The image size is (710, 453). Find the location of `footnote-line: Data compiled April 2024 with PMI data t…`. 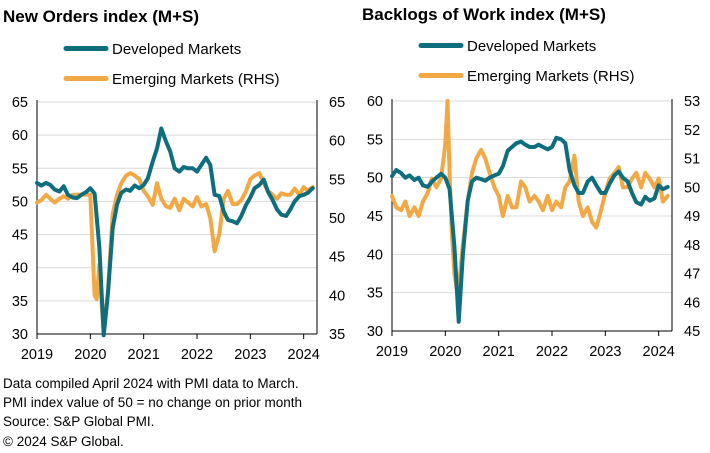

footnote-line: Data compiled April 2024 with PMI data t… is located at coordinates (151, 383).